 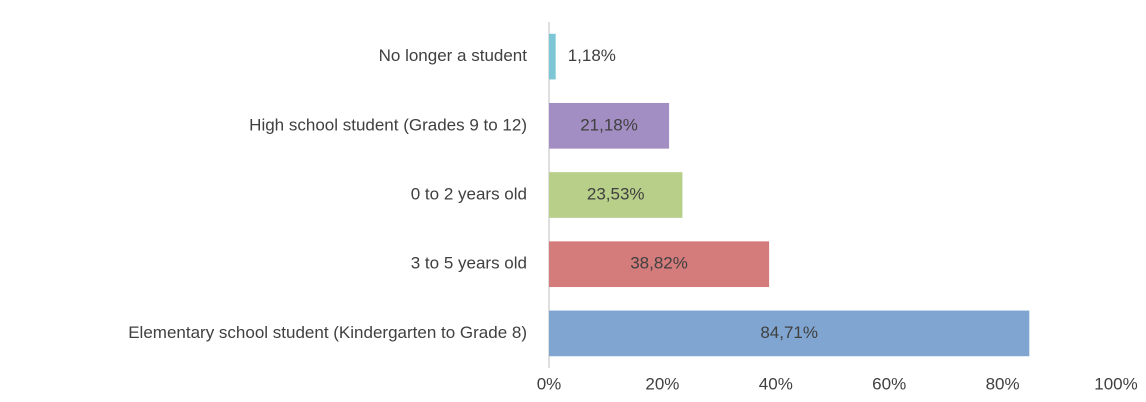 I want to click on data-label: 38,82%, so click(x=659, y=263).